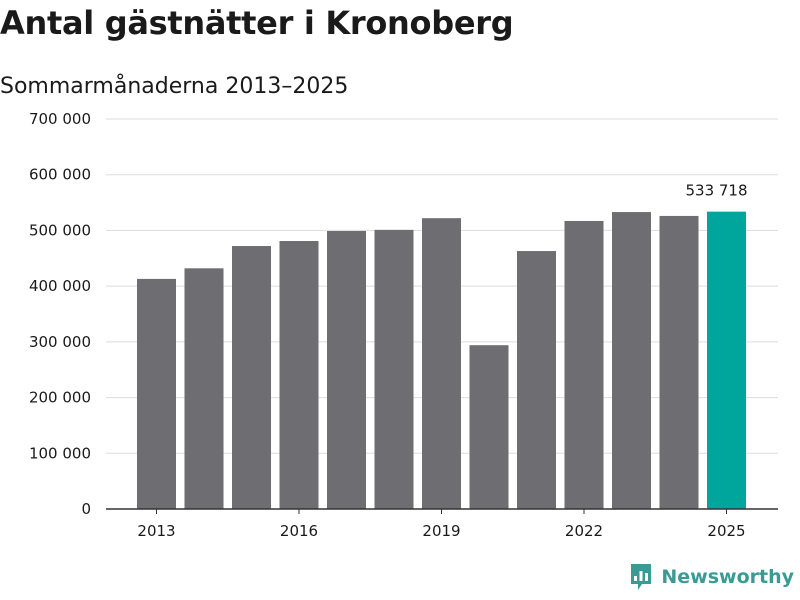  I want to click on x-tick-label: 2025, so click(726, 531).